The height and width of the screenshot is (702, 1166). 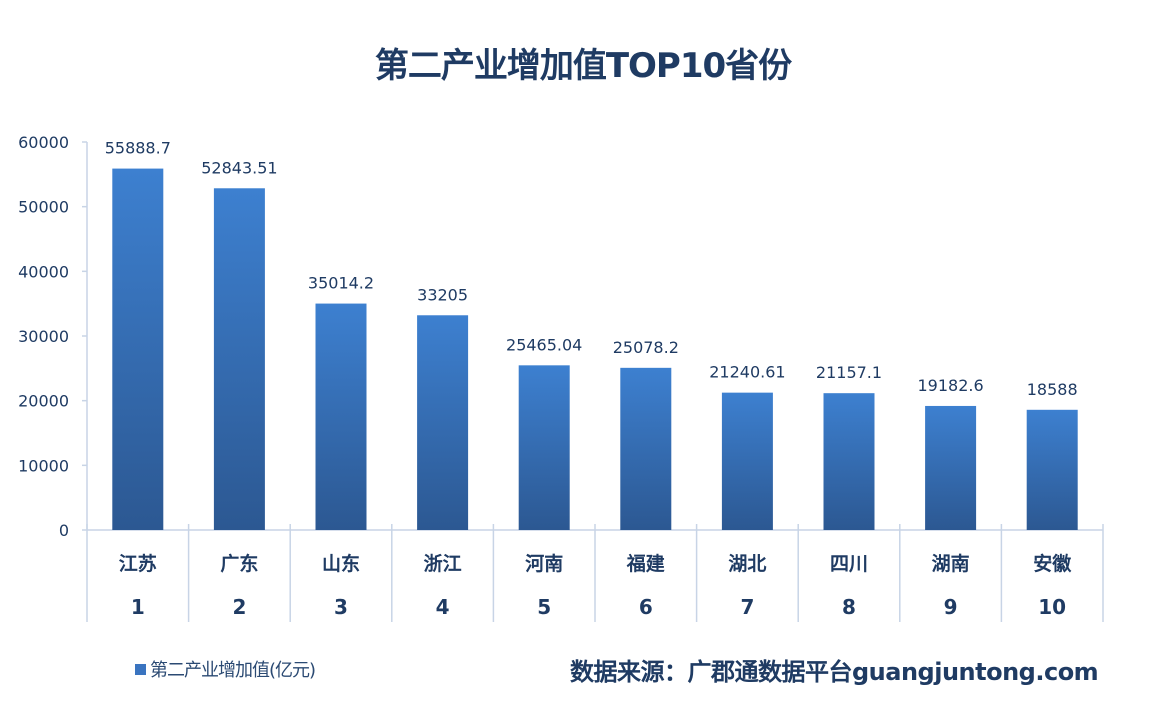 What do you see at coordinates (138, 349) in the screenshot?
I see `bar-江苏` at bounding box center [138, 349].